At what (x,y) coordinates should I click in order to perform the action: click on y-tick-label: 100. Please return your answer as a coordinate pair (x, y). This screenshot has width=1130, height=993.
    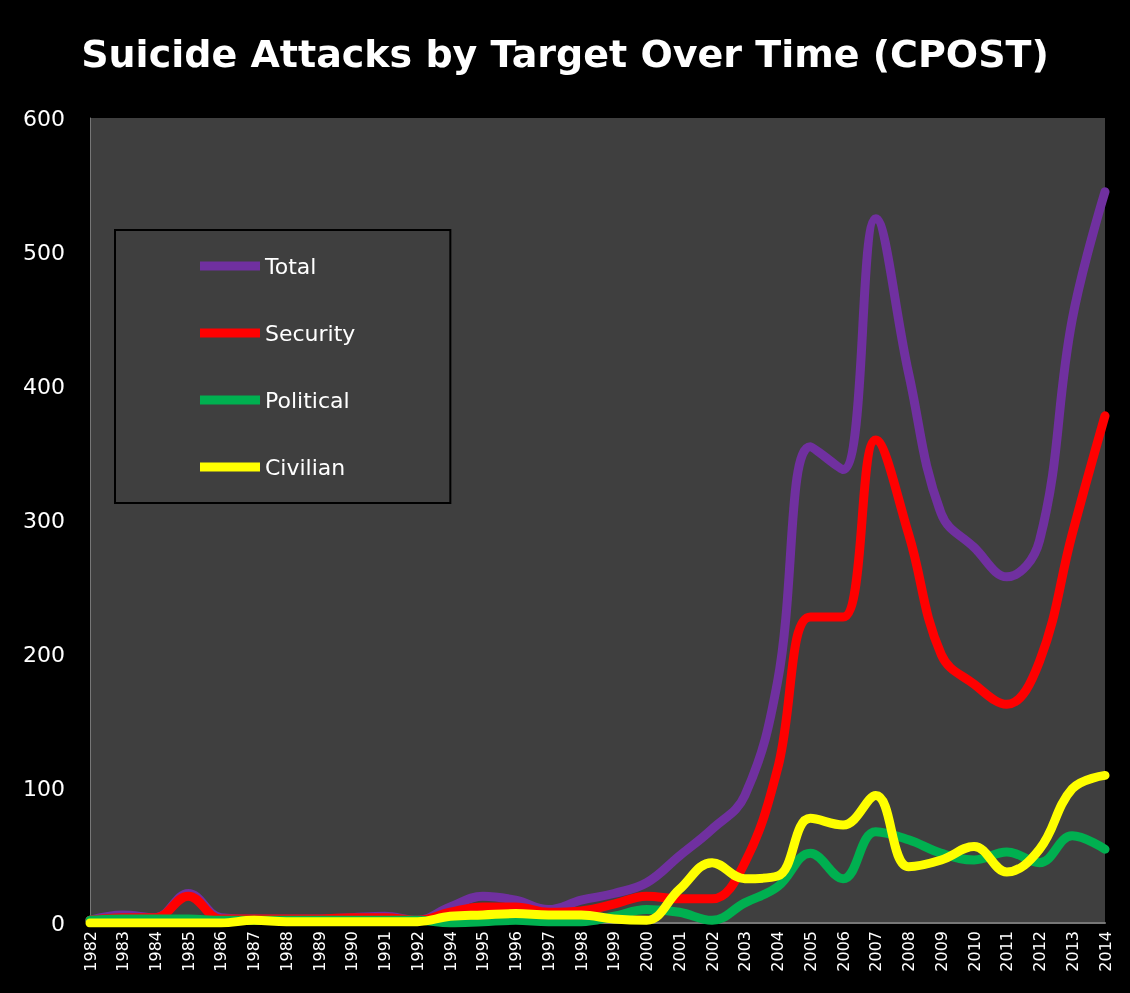
    Looking at the image, I should click on (44, 789).